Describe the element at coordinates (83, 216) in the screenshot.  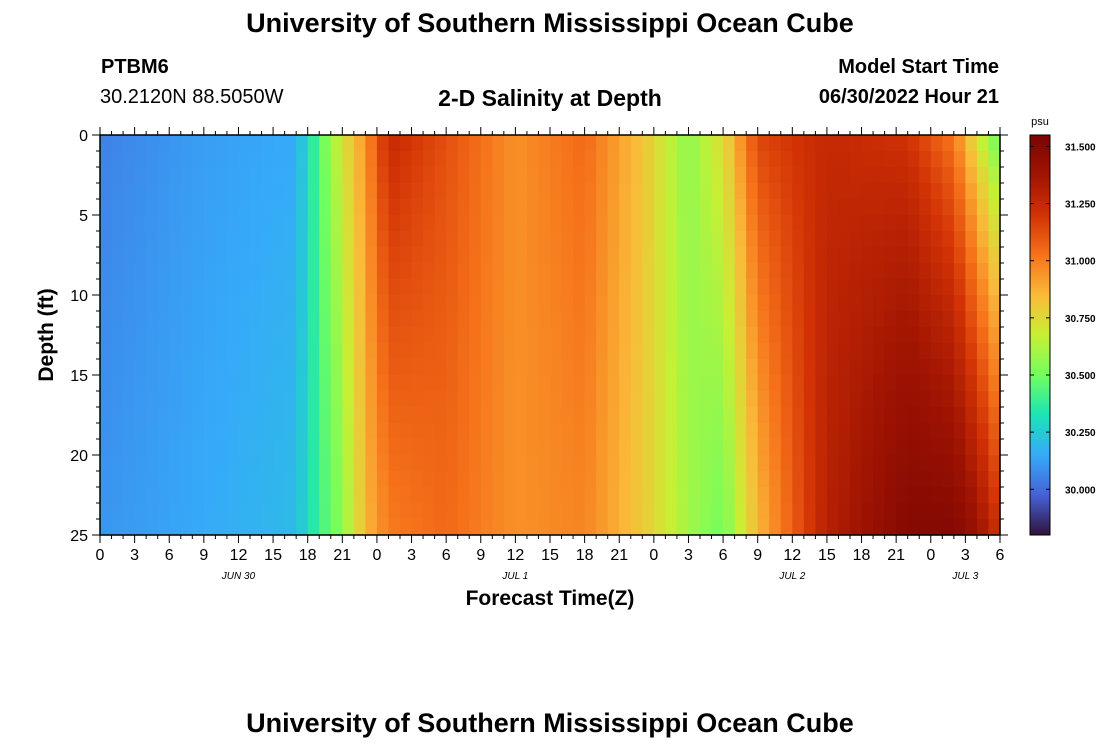
I see `y-tick-label: 5` at that location.